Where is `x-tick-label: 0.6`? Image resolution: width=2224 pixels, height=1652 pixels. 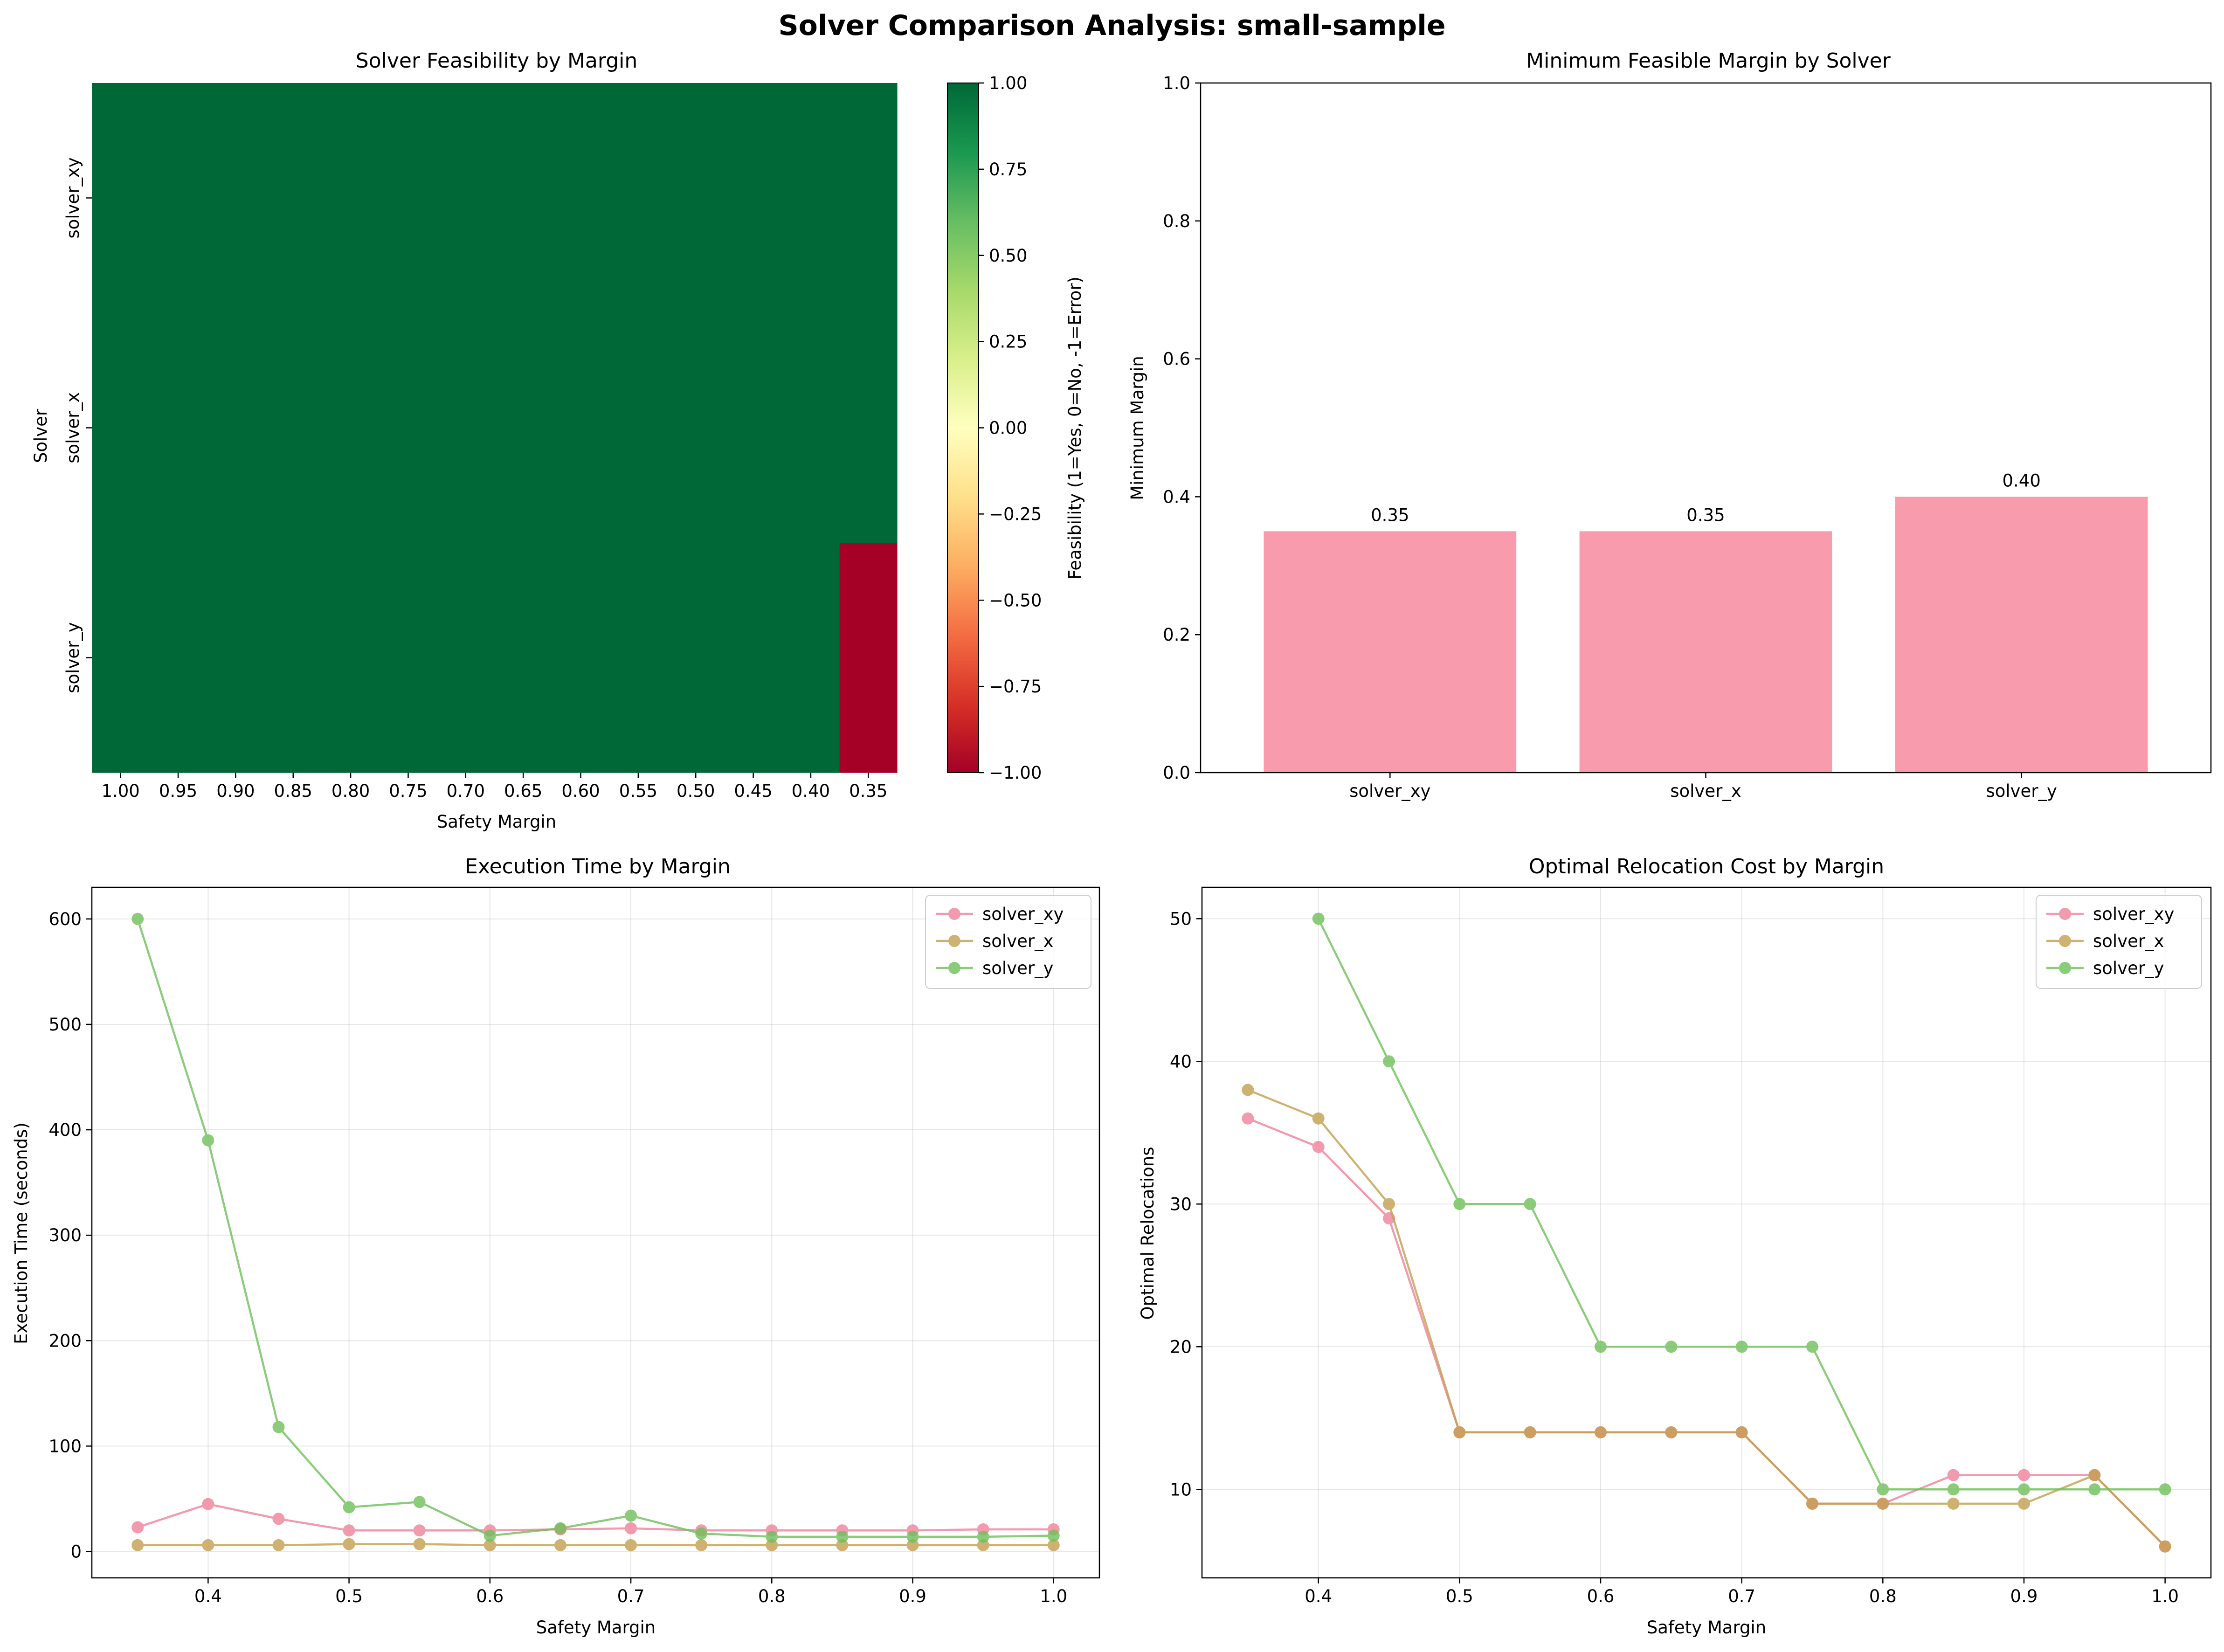
x-tick-label: 0.6 is located at coordinates (1601, 1596).